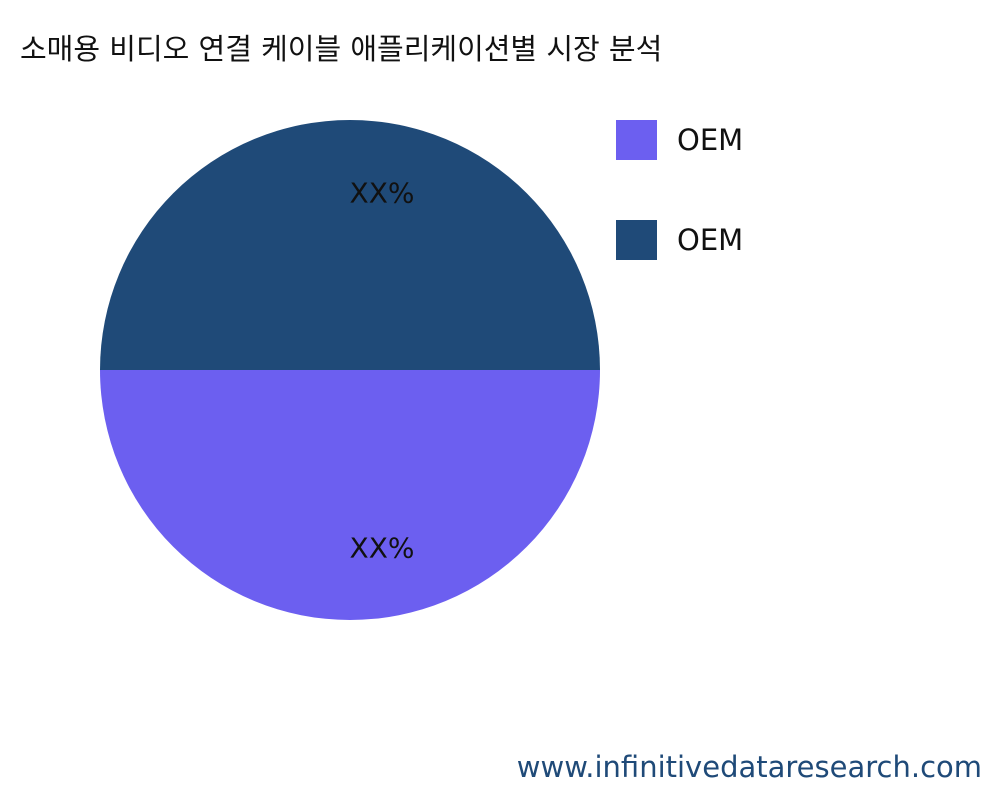 The image size is (1000, 800). I want to click on watermark-link: www.infinitivedataresearch.com, so click(749, 767).